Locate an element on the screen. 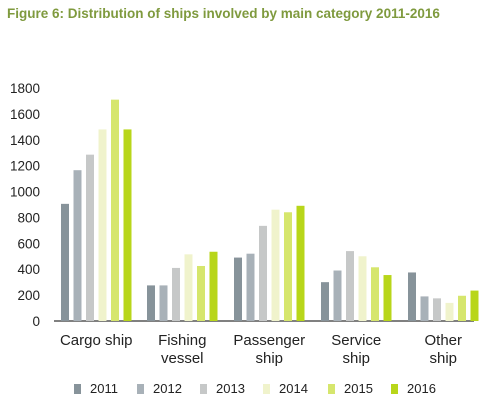 The width and height of the screenshot is (492, 412). y-tick-label: 800 is located at coordinates (28, 217).